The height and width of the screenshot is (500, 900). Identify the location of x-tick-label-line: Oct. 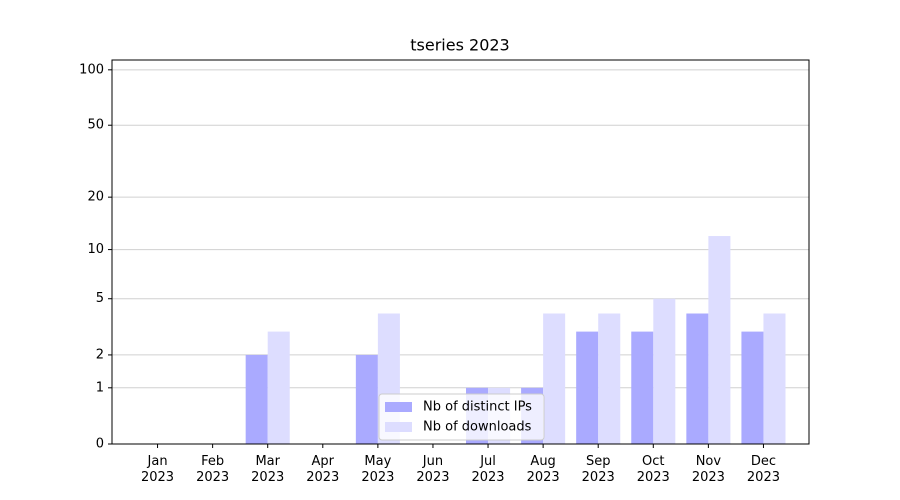
(653, 461).